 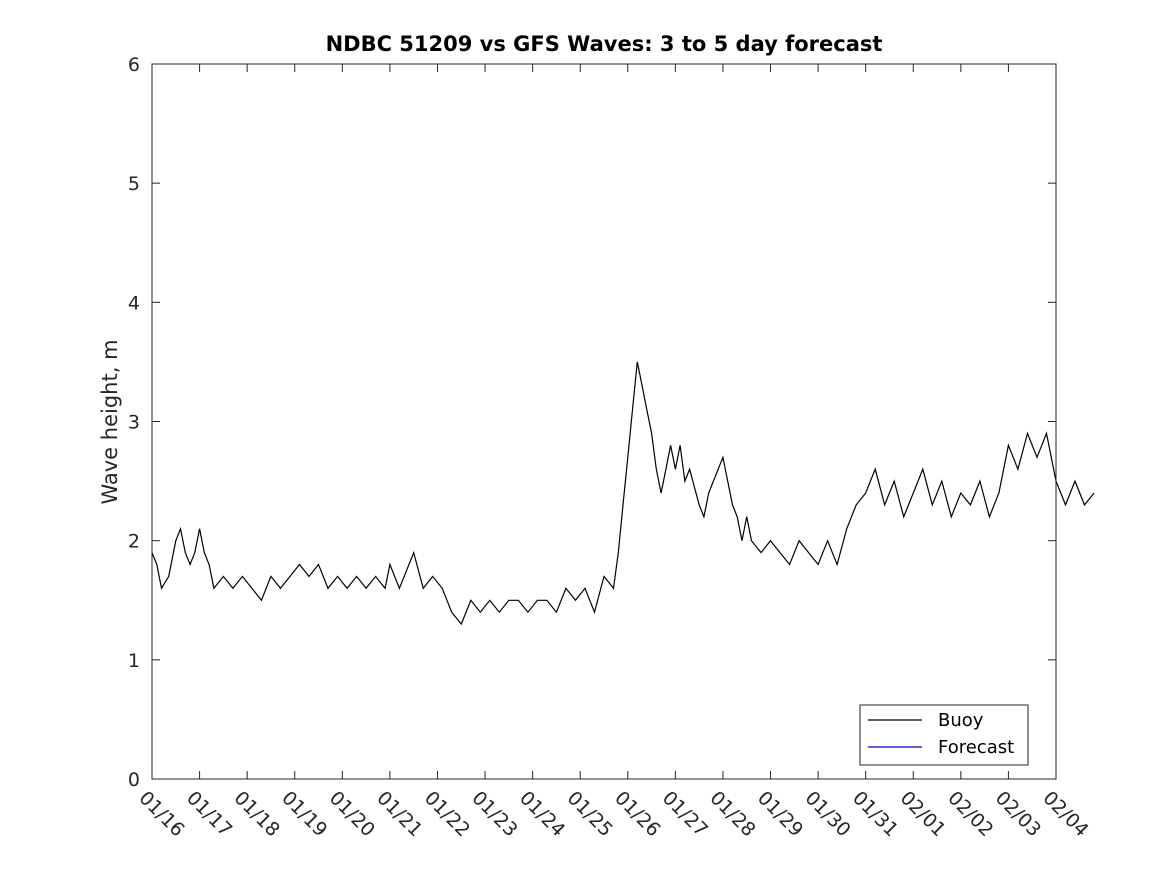 What do you see at coordinates (961, 720) in the screenshot?
I see `legend-buoy-label: Buoy` at bounding box center [961, 720].